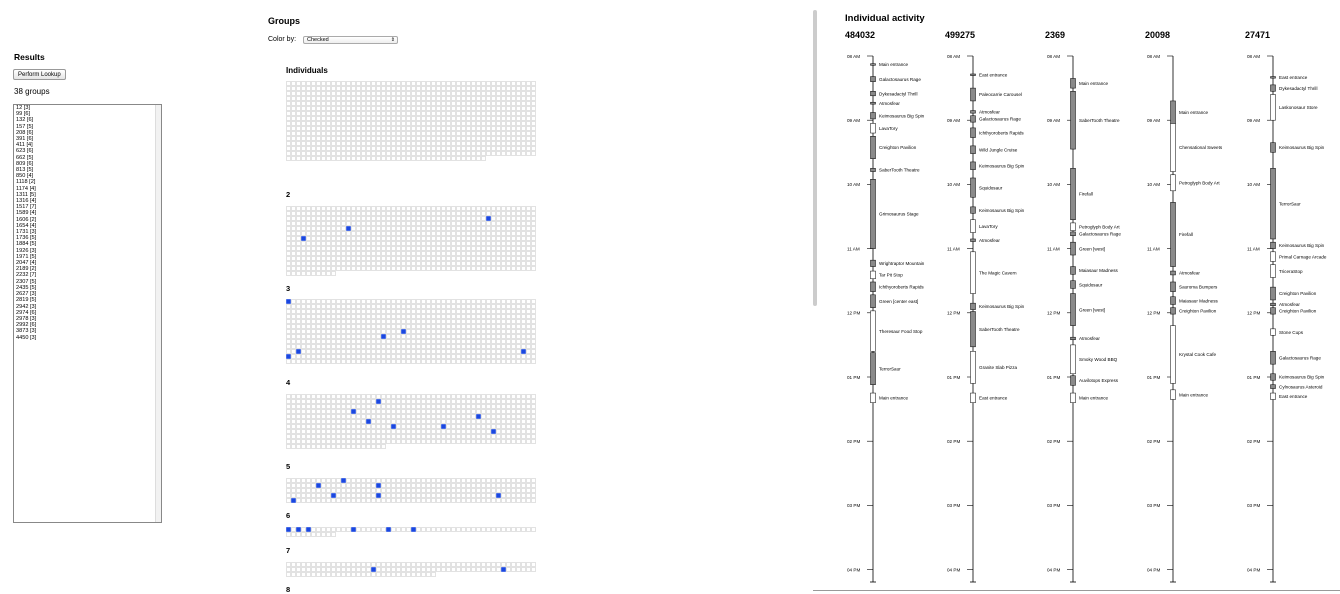 The width and height of the screenshot is (1340, 594). Describe the element at coordinates (493, 431) in the screenshot. I see `individual-cell-highlighted` at that location.